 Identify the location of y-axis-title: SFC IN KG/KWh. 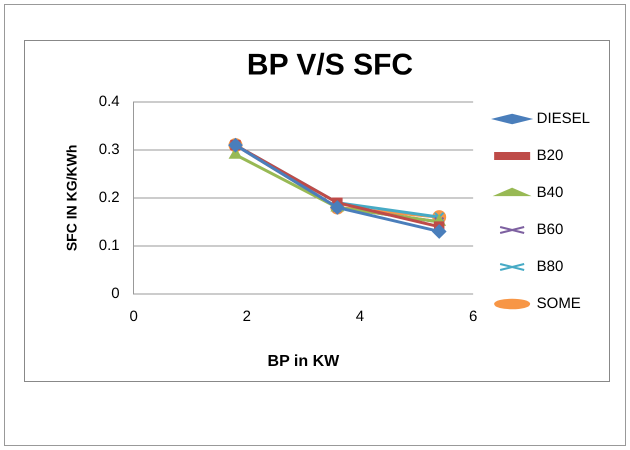
(71, 198).